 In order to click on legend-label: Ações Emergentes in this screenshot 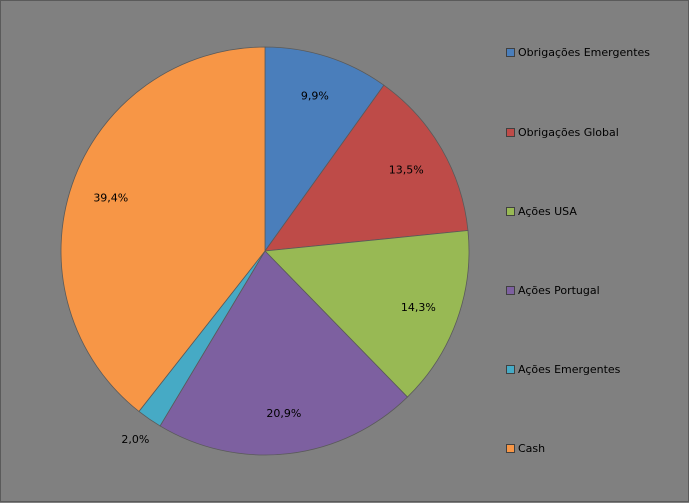, I will do `click(569, 369)`.